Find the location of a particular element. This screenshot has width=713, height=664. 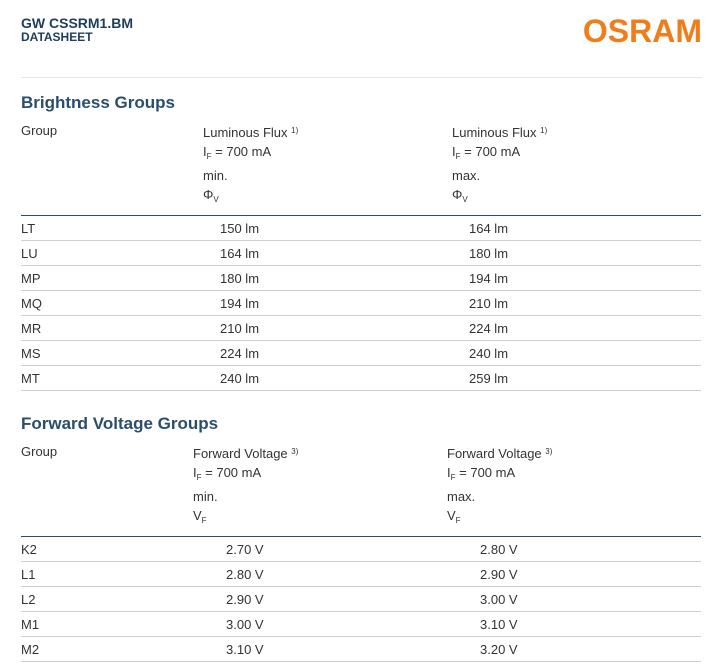

min-cell: 224 lm is located at coordinates (327, 353).